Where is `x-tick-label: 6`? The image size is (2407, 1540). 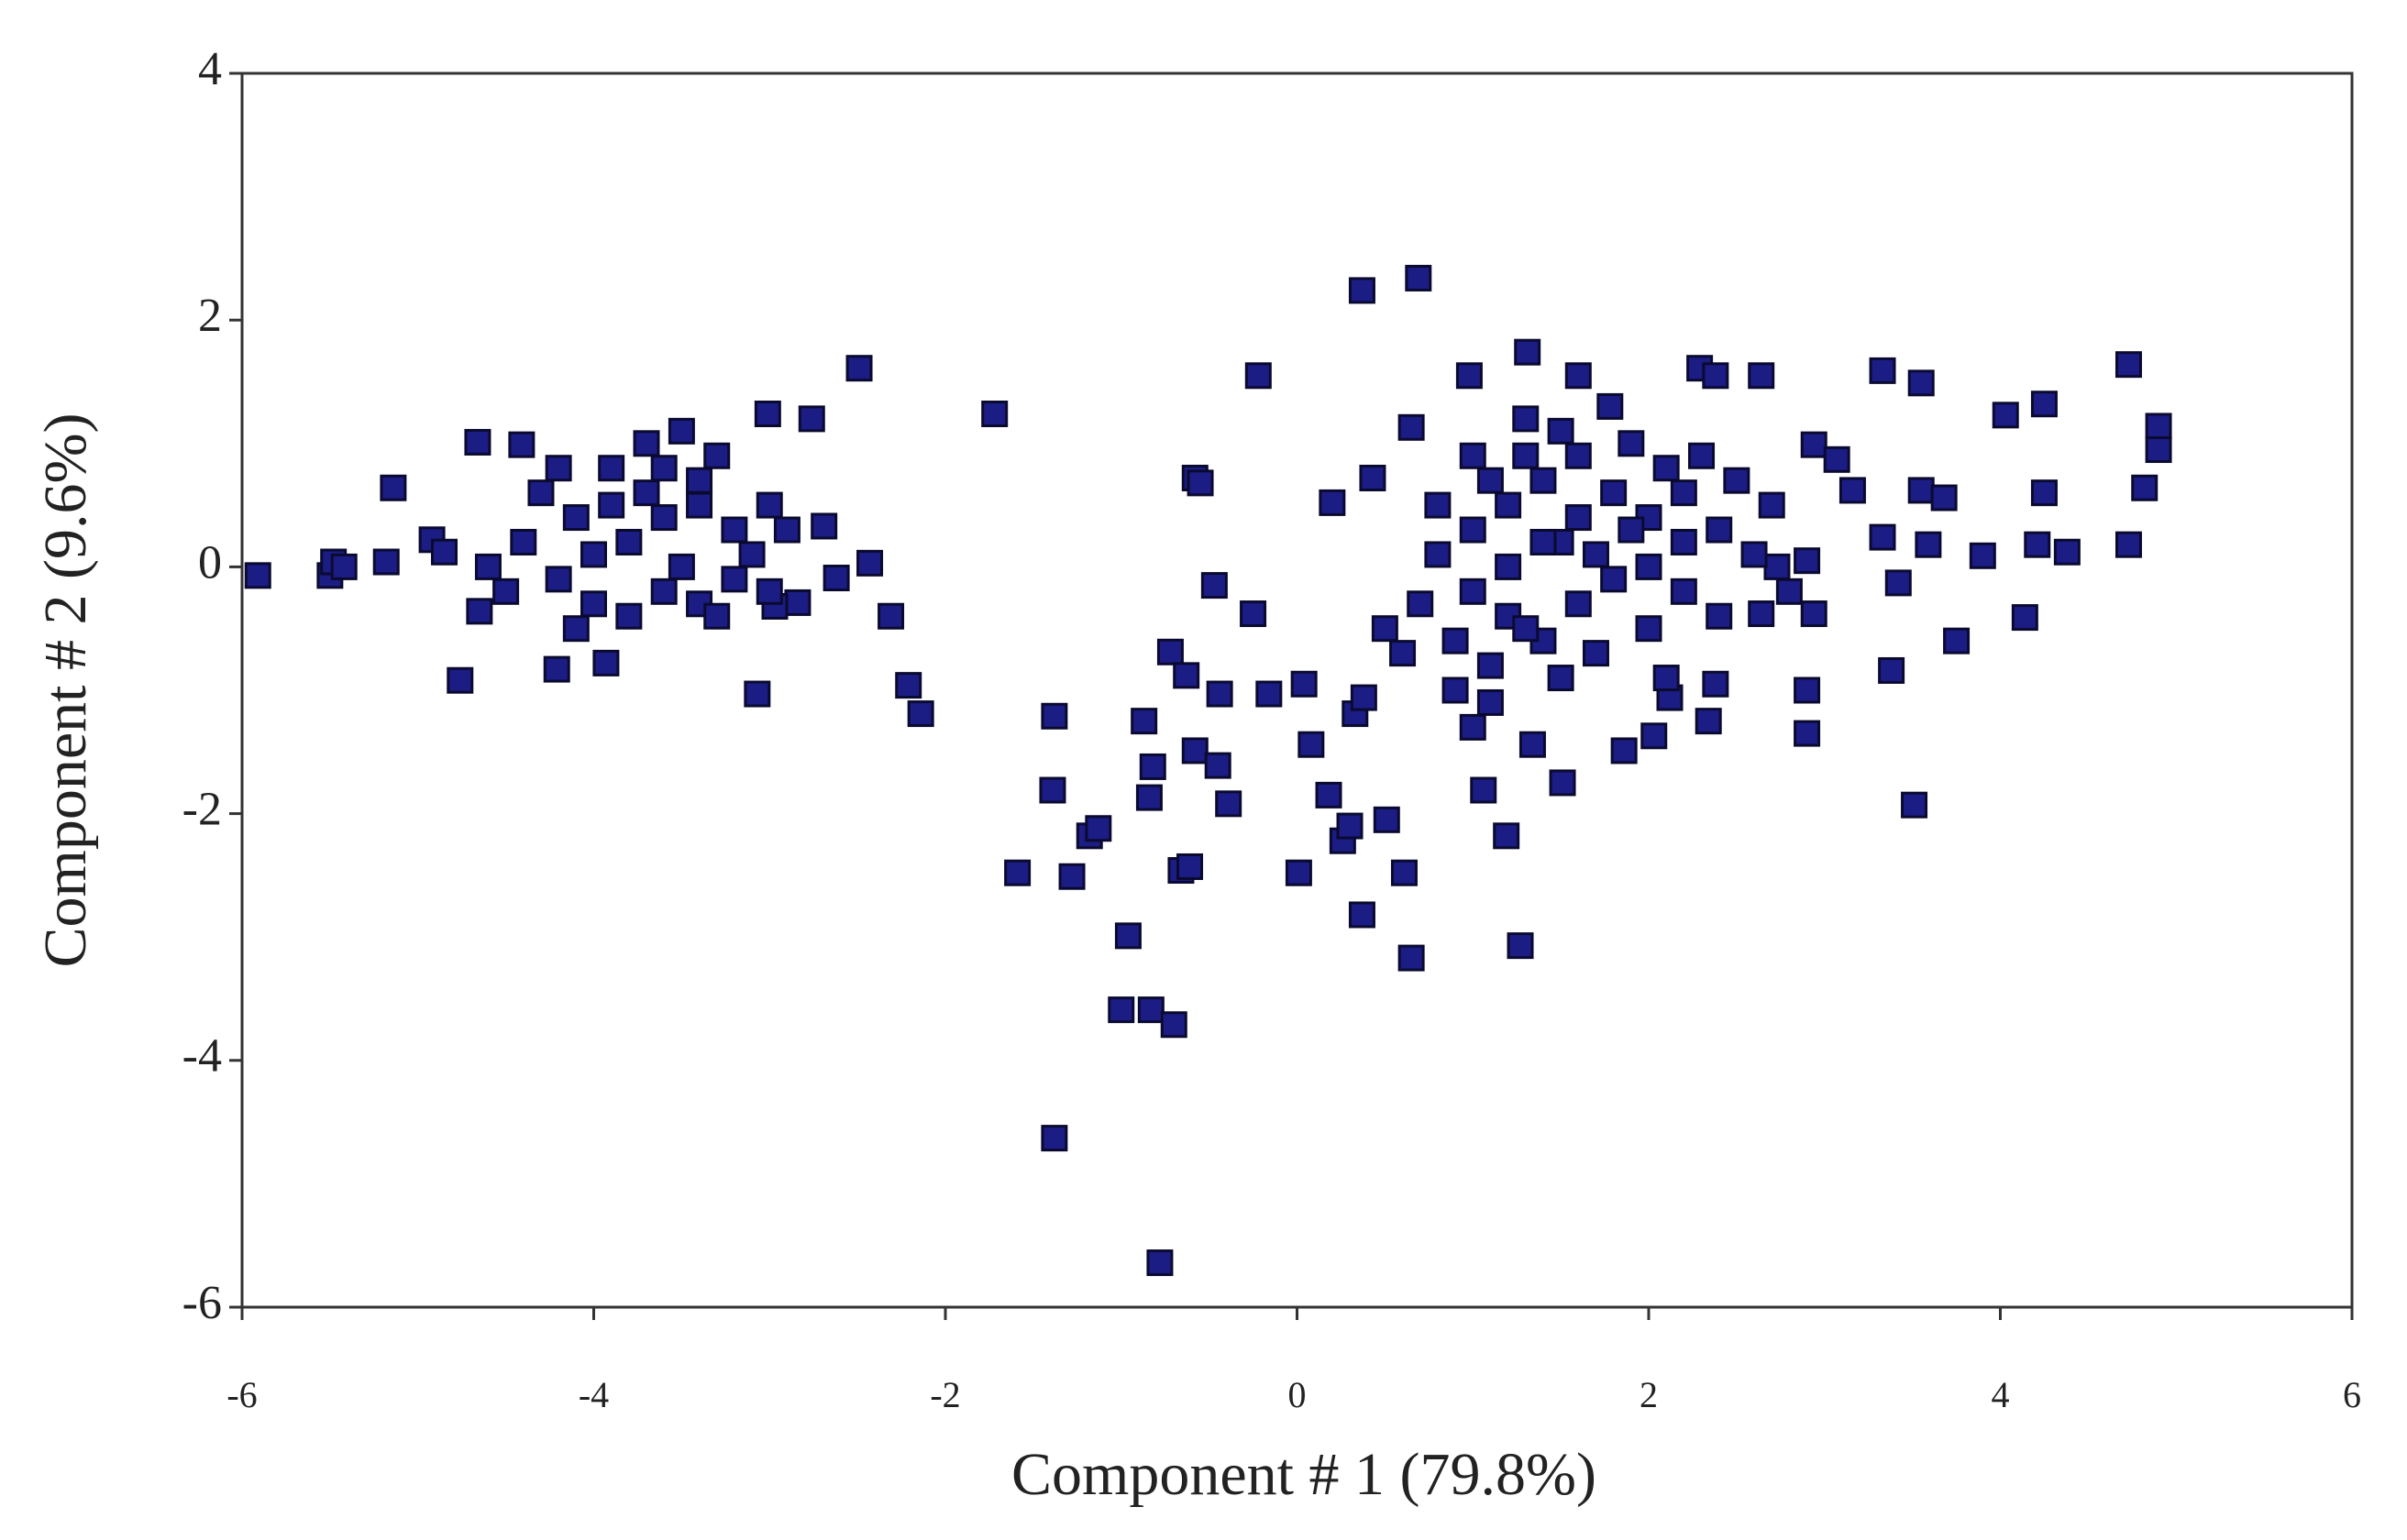
x-tick-label: 6 is located at coordinates (2352, 1394).